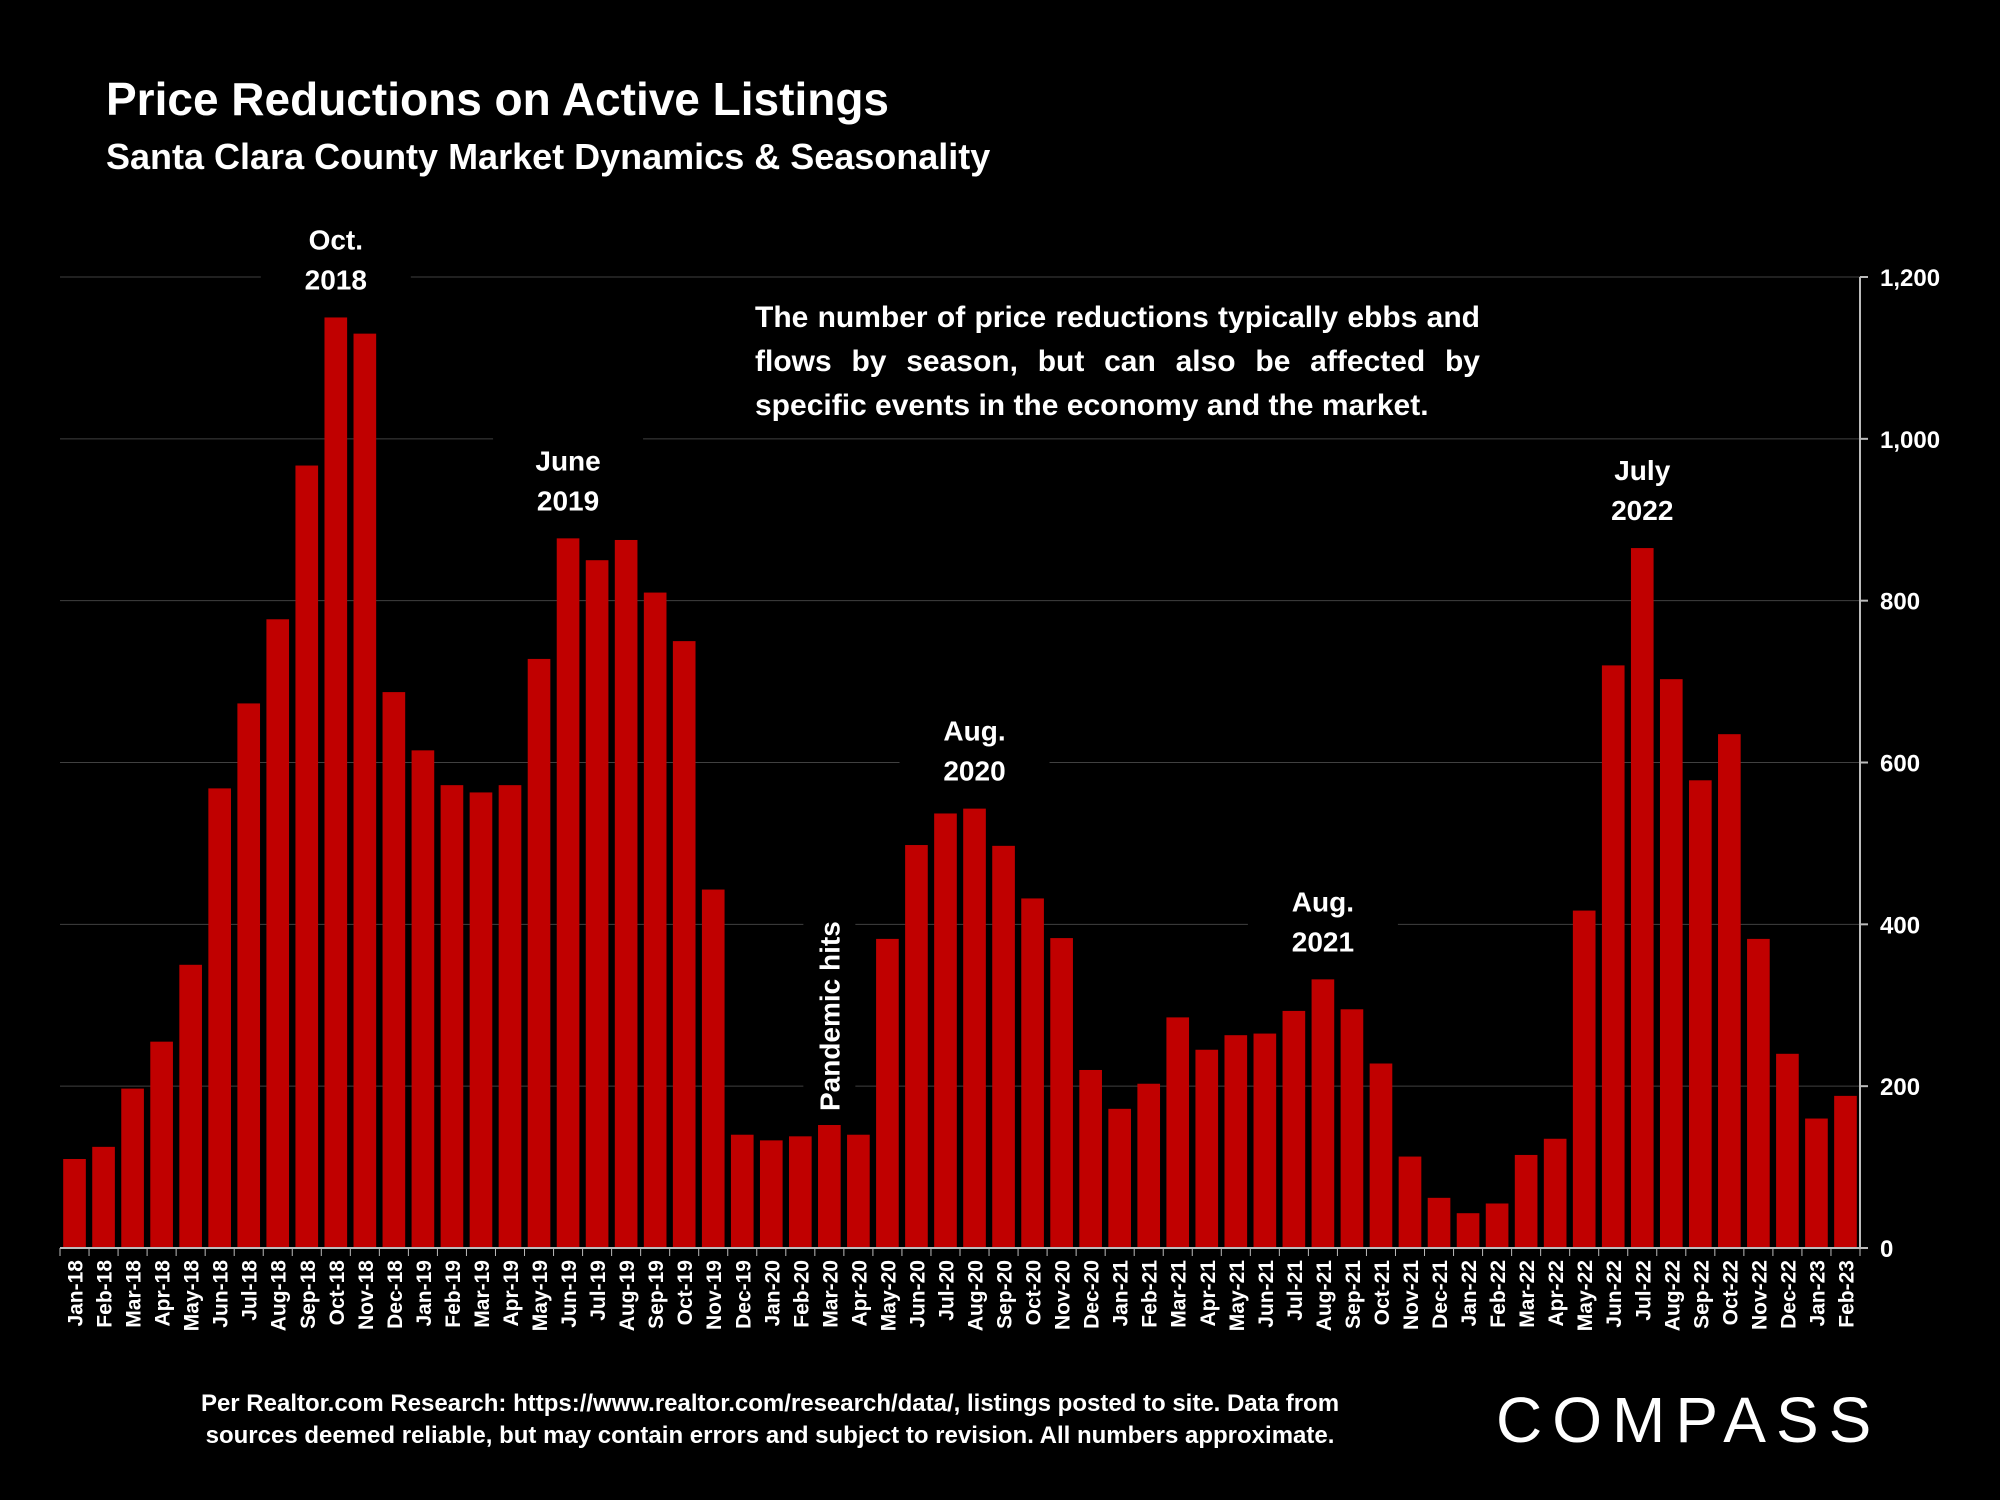 This screenshot has width=2000, height=1500. Describe the element at coordinates (337, 1293) in the screenshot. I see `x-tick-label: Oct-18` at that location.